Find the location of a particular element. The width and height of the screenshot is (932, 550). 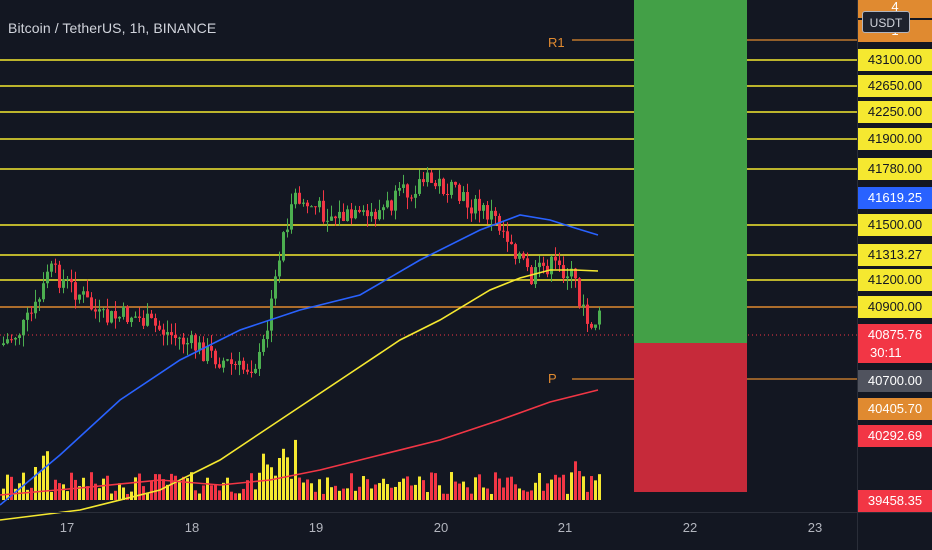

price-scale-label: 40292.69 is located at coordinates (895, 436).